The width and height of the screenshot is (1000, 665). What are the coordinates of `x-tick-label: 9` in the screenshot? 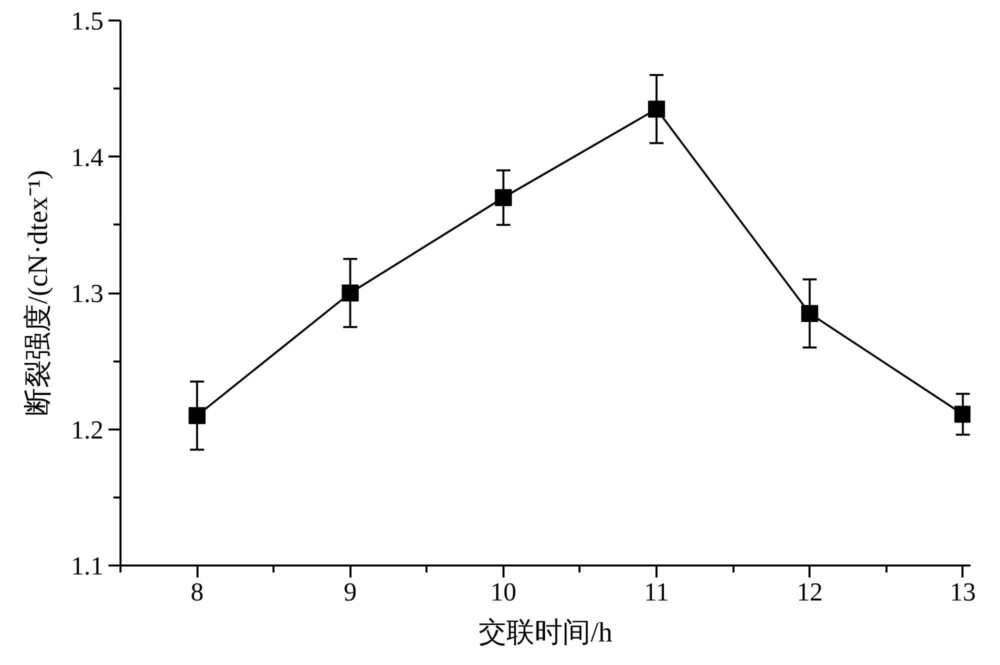 It's located at (350, 592).